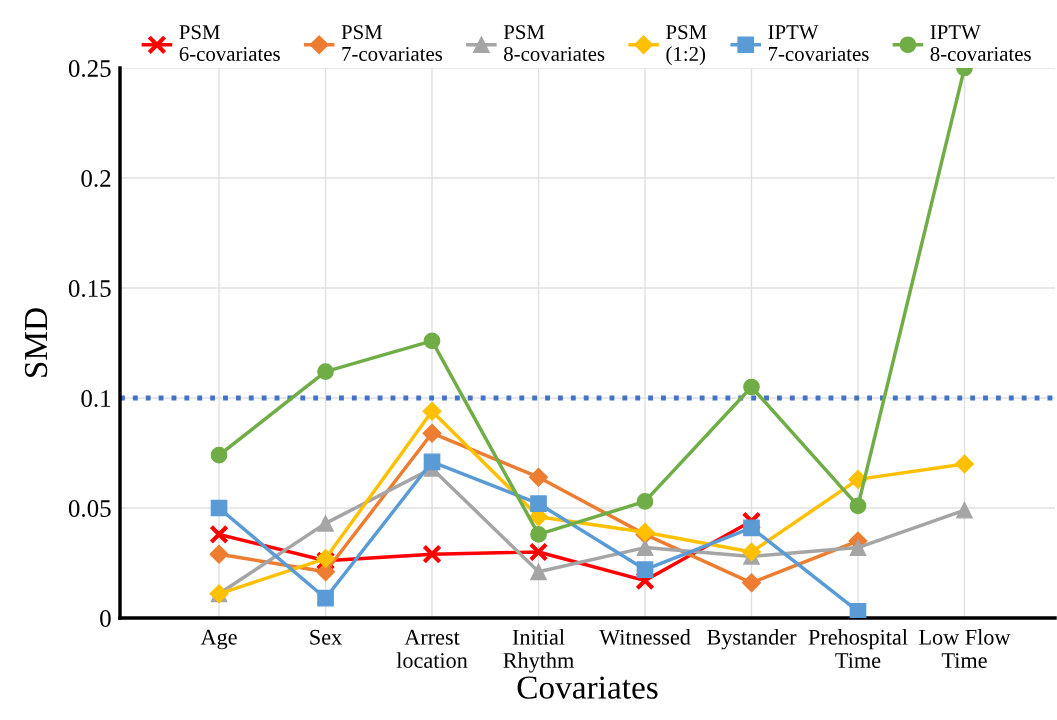  Describe the element at coordinates (392, 43) in the screenshot. I see `legend-label: PSM 7-covariates` at that location.